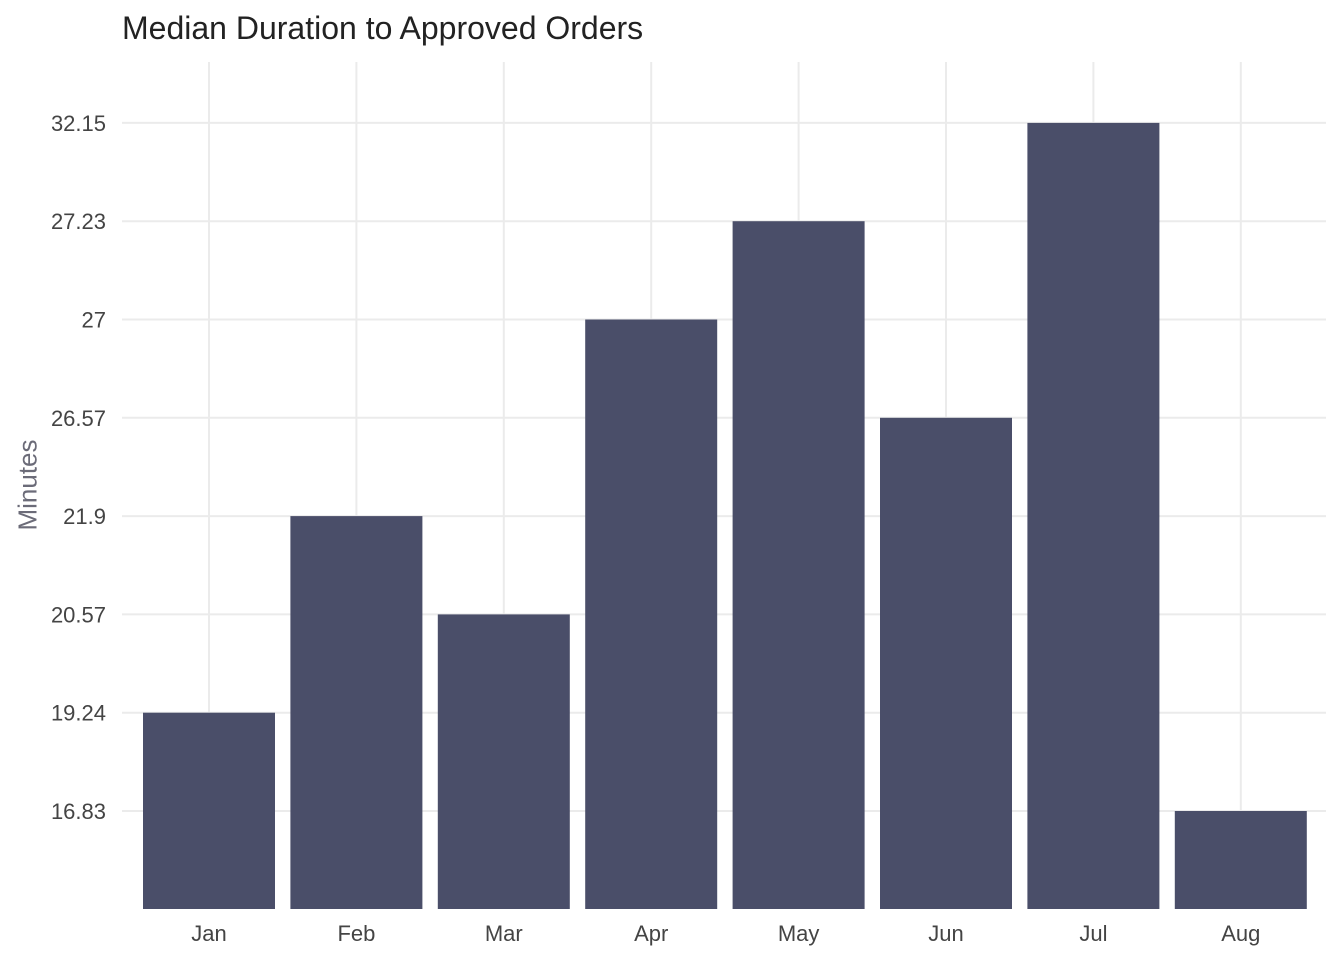  Describe the element at coordinates (78, 123) in the screenshot. I see `y-tick-label: 32.15` at that location.